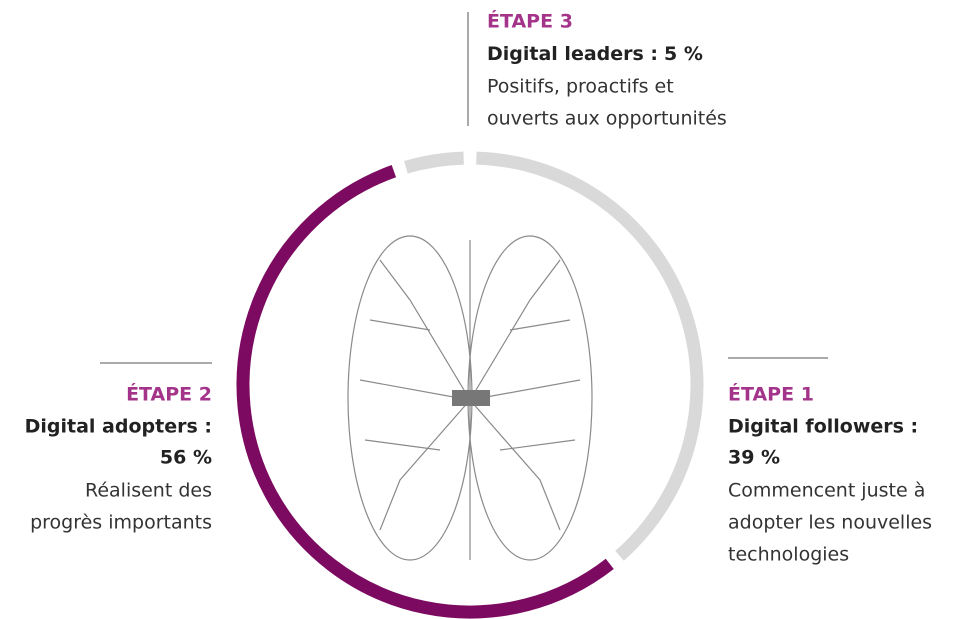  What do you see at coordinates (830, 523) in the screenshot?
I see `description: adopter les nouvelles` at bounding box center [830, 523].